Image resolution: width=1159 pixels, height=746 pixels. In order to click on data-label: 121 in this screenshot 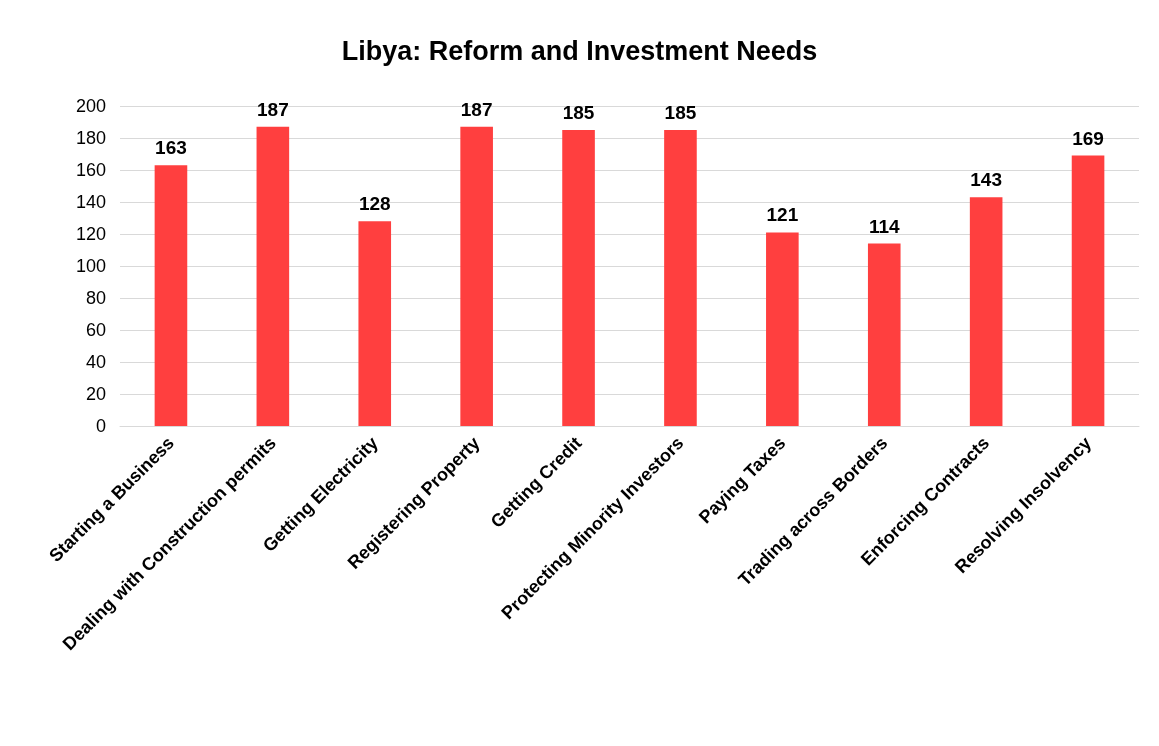, I will do `click(782, 215)`.